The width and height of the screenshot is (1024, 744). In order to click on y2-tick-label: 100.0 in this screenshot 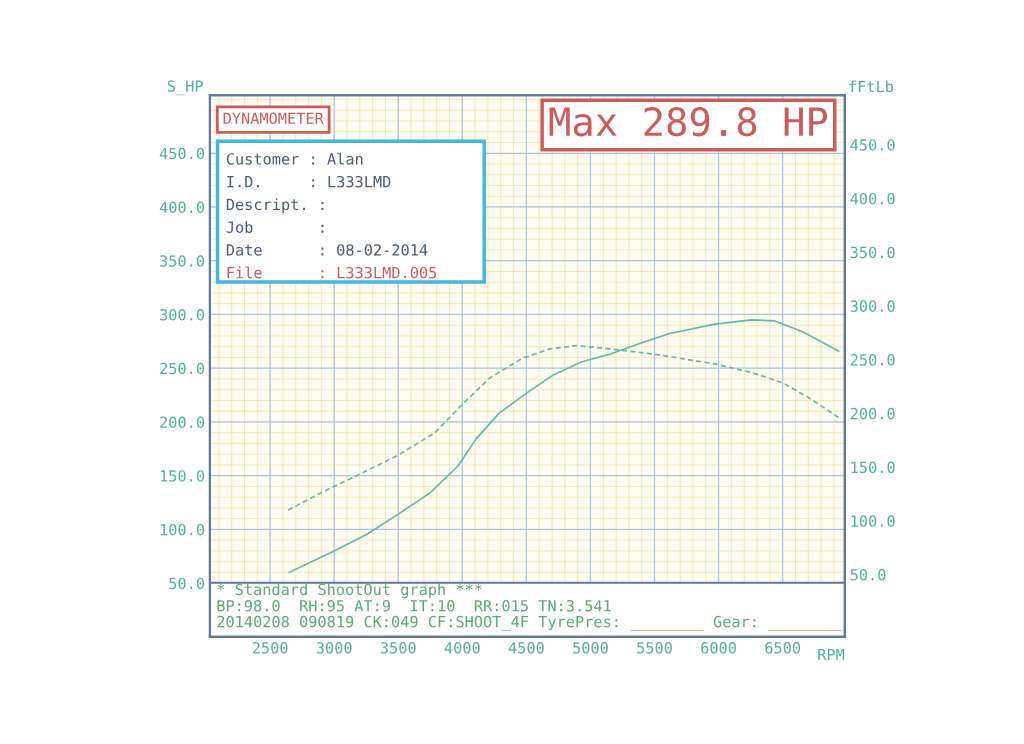, I will do `click(873, 521)`.